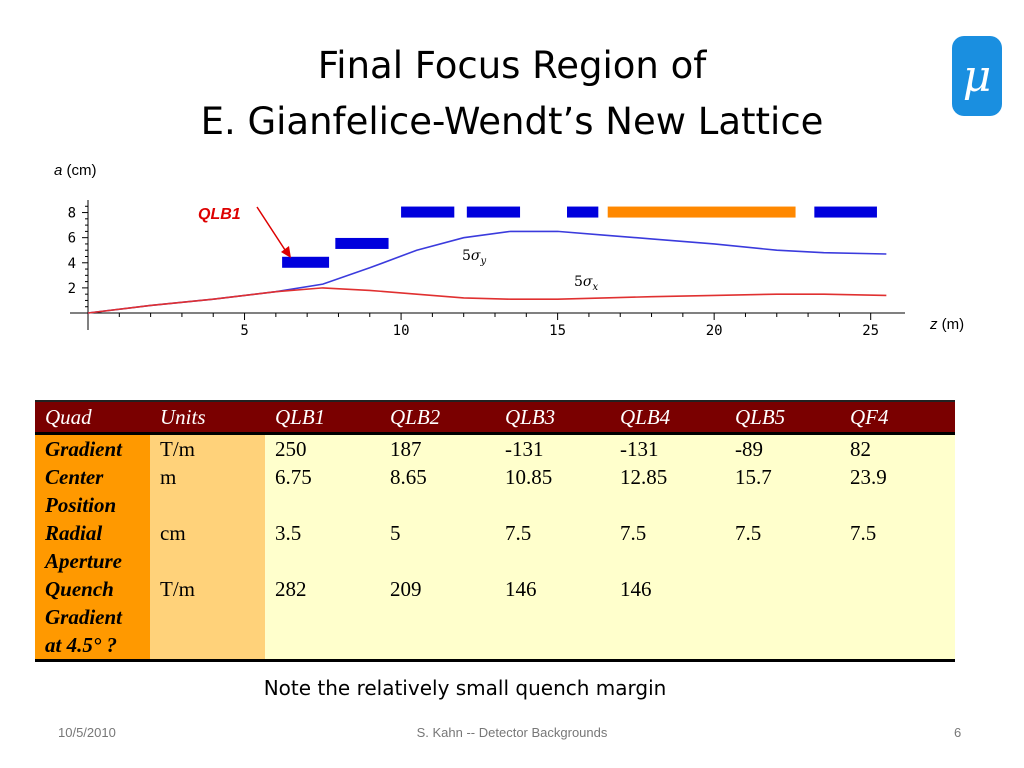 Image resolution: width=1024 pixels, height=768 pixels. What do you see at coordinates (286, 252) in the screenshot?
I see `qlb1-arrowhead` at bounding box center [286, 252].